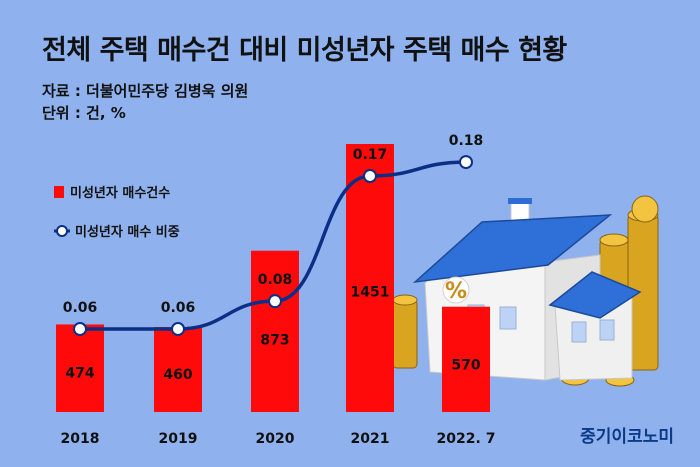 The height and width of the screenshot is (467, 700). What do you see at coordinates (627, 437) in the screenshot?
I see `brand-logo: 중기이코노미` at bounding box center [627, 437].